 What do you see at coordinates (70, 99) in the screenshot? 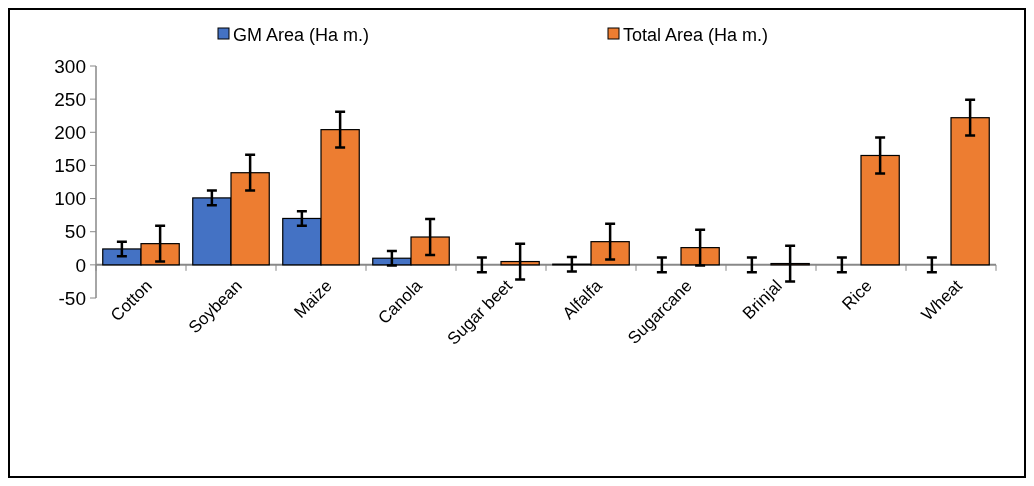
I see `y-tick-label: 250` at bounding box center [70, 99].